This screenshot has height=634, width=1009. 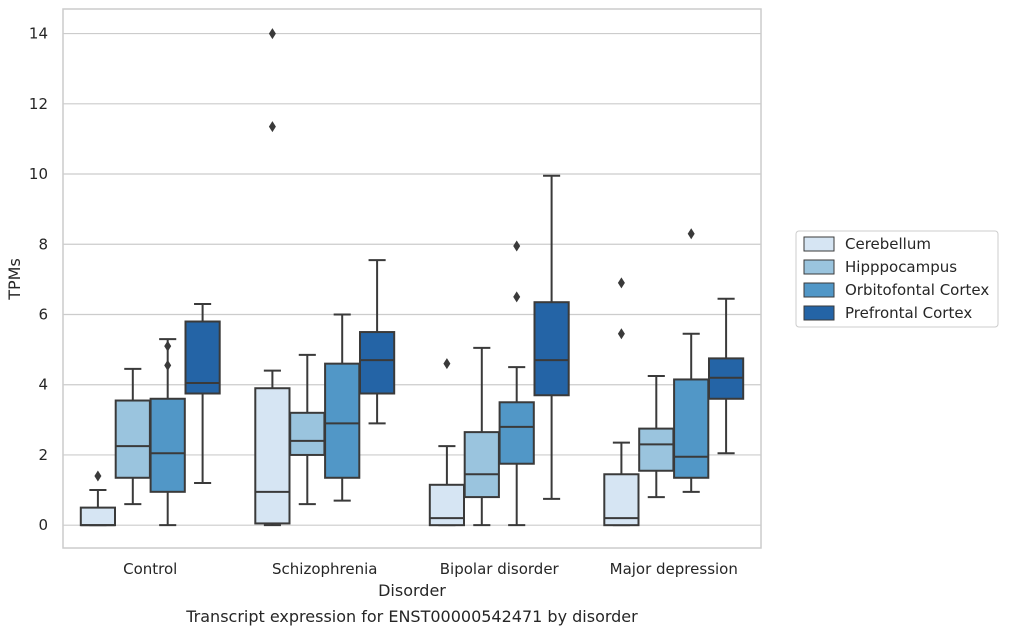 What do you see at coordinates (908, 313) in the screenshot?
I see `legend-label: Prefrontal Cortex` at bounding box center [908, 313].